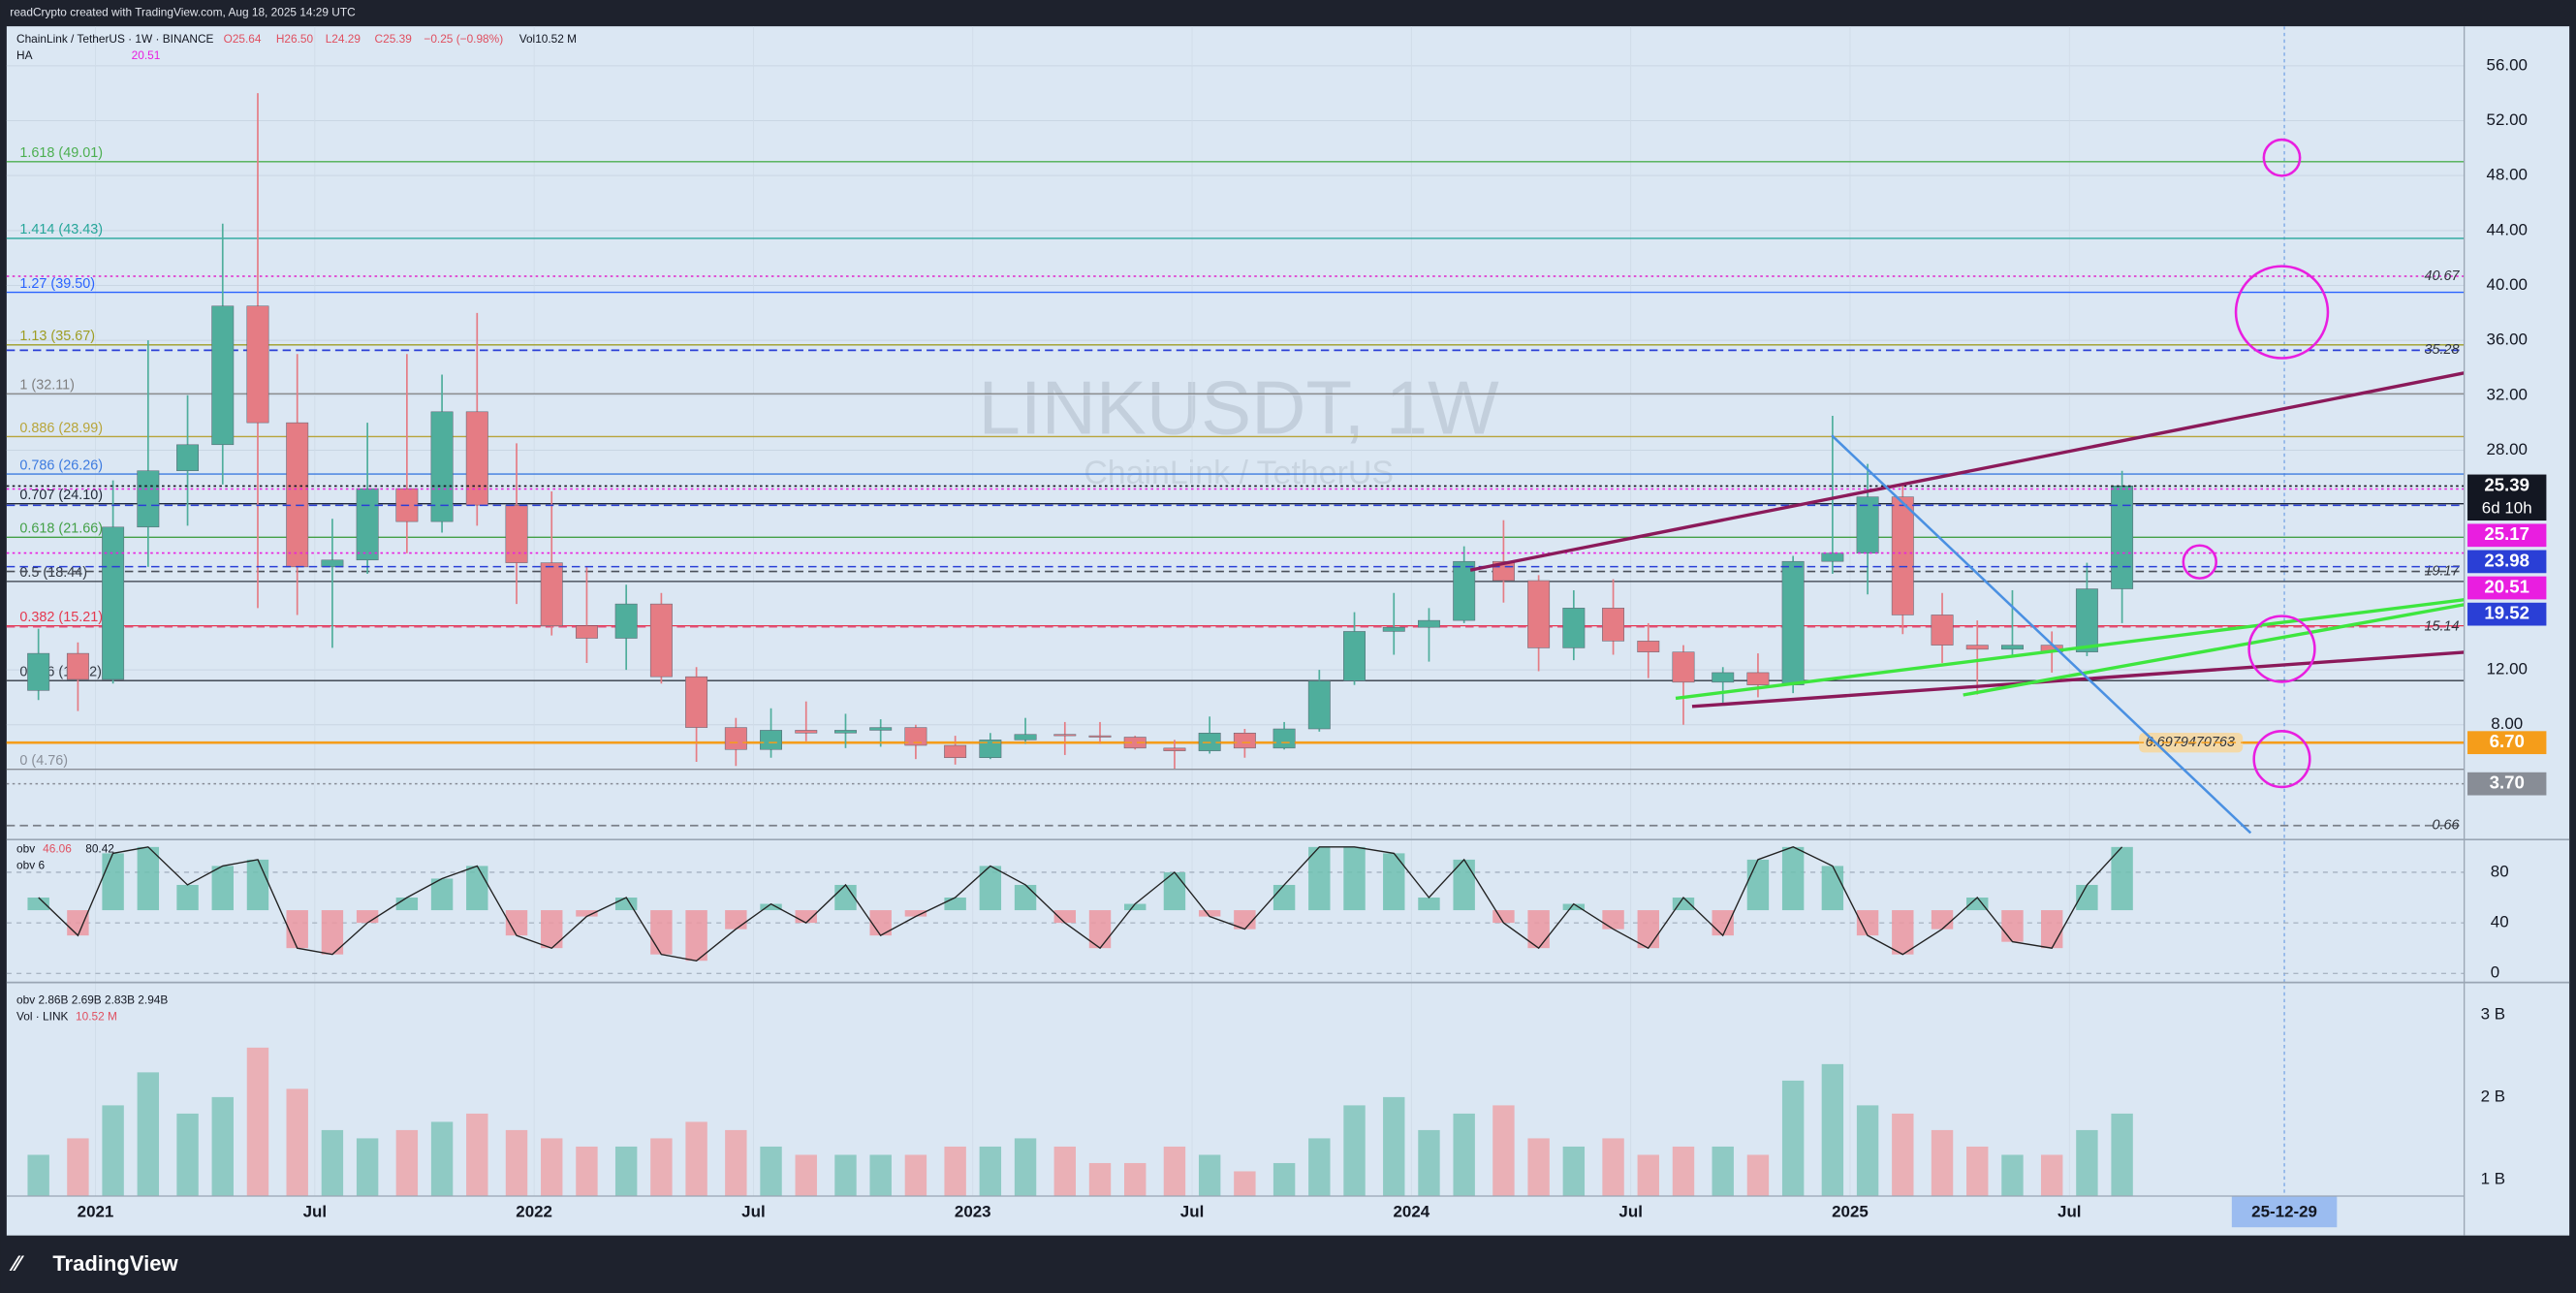  I want to click on fib-label: 0.786 (26.26), so click(61, 465).